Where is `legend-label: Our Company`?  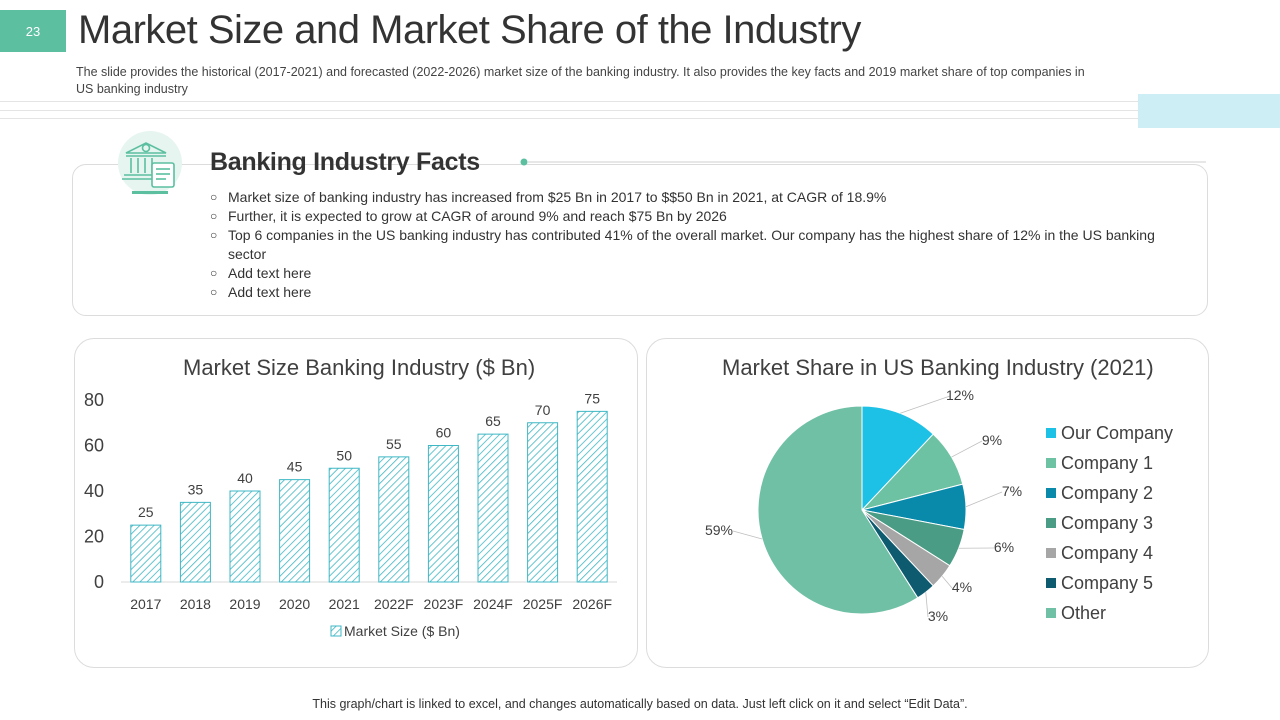
legend-label: Our Company is located at coordinates (1117, 432).